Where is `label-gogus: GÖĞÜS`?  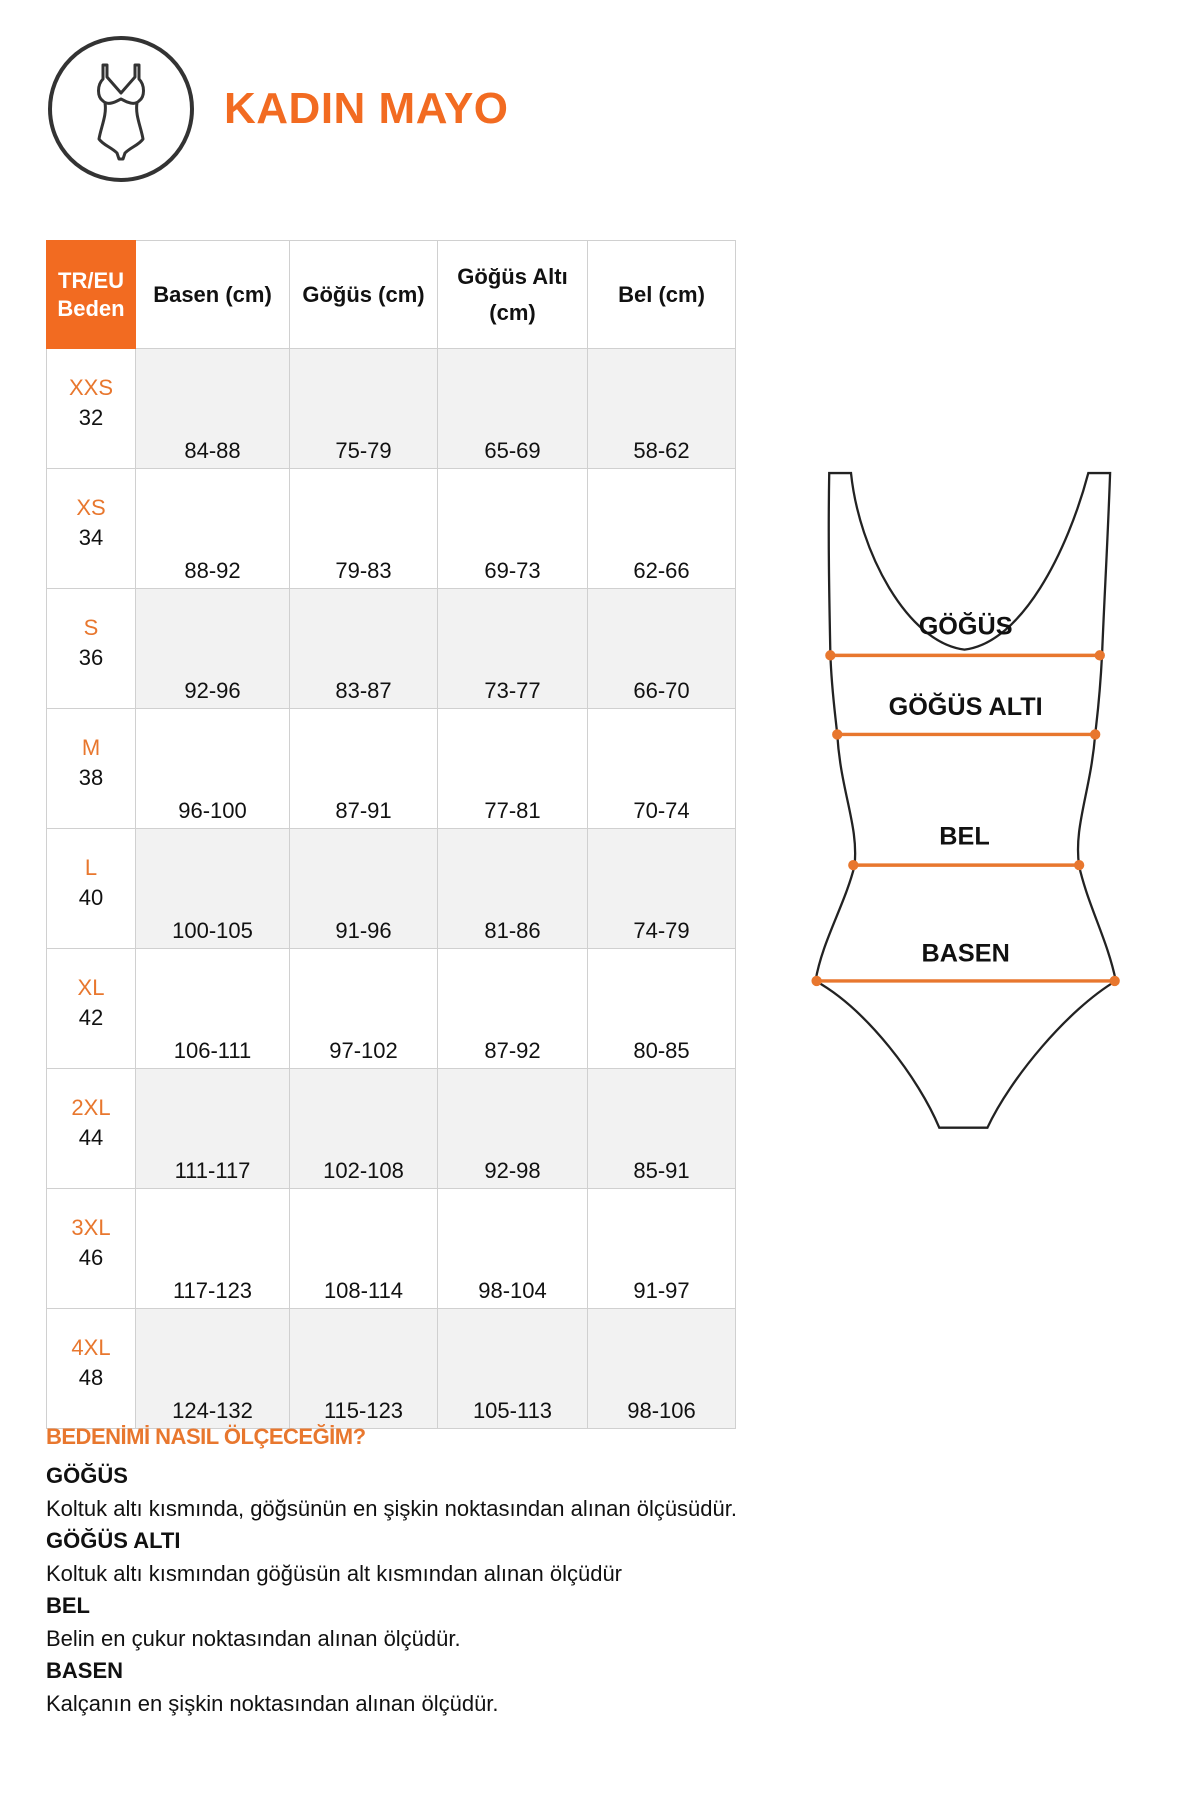
label-gogus: GÖĞÜS is located at coordinates (966, 626).